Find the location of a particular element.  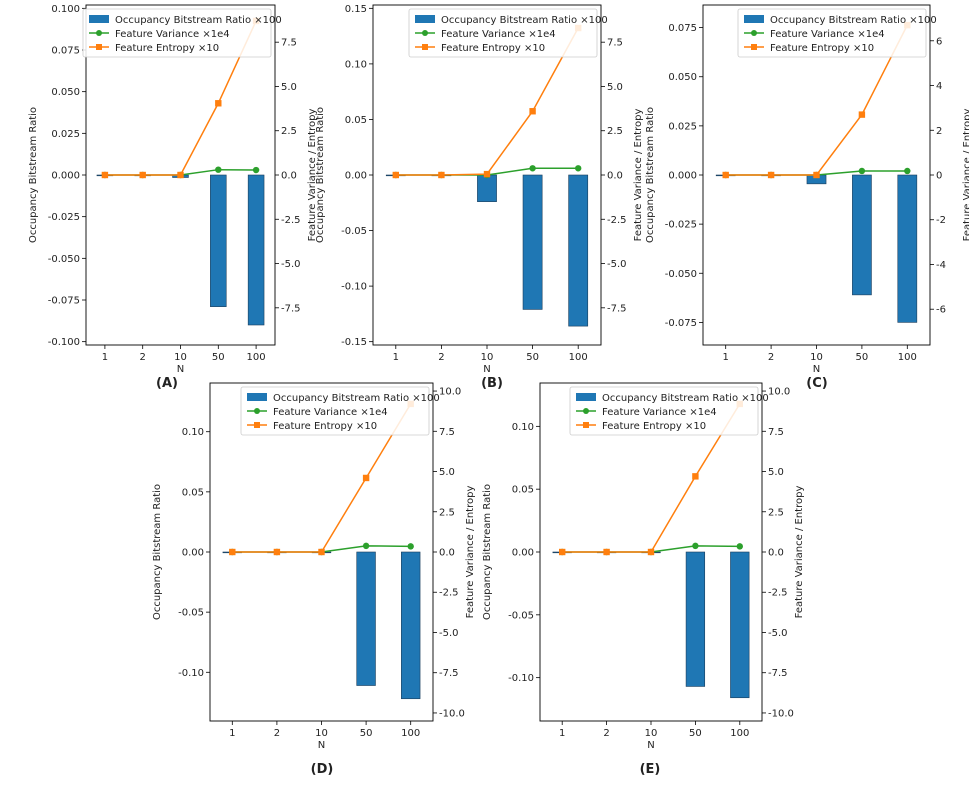

y-tick-label-right: 0 is located at coordinates (939, 176).